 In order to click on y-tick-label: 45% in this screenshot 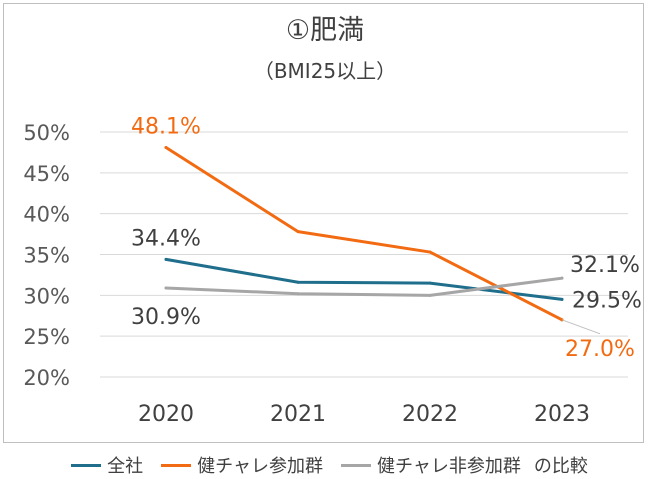, I will do `click(46, 174)`.